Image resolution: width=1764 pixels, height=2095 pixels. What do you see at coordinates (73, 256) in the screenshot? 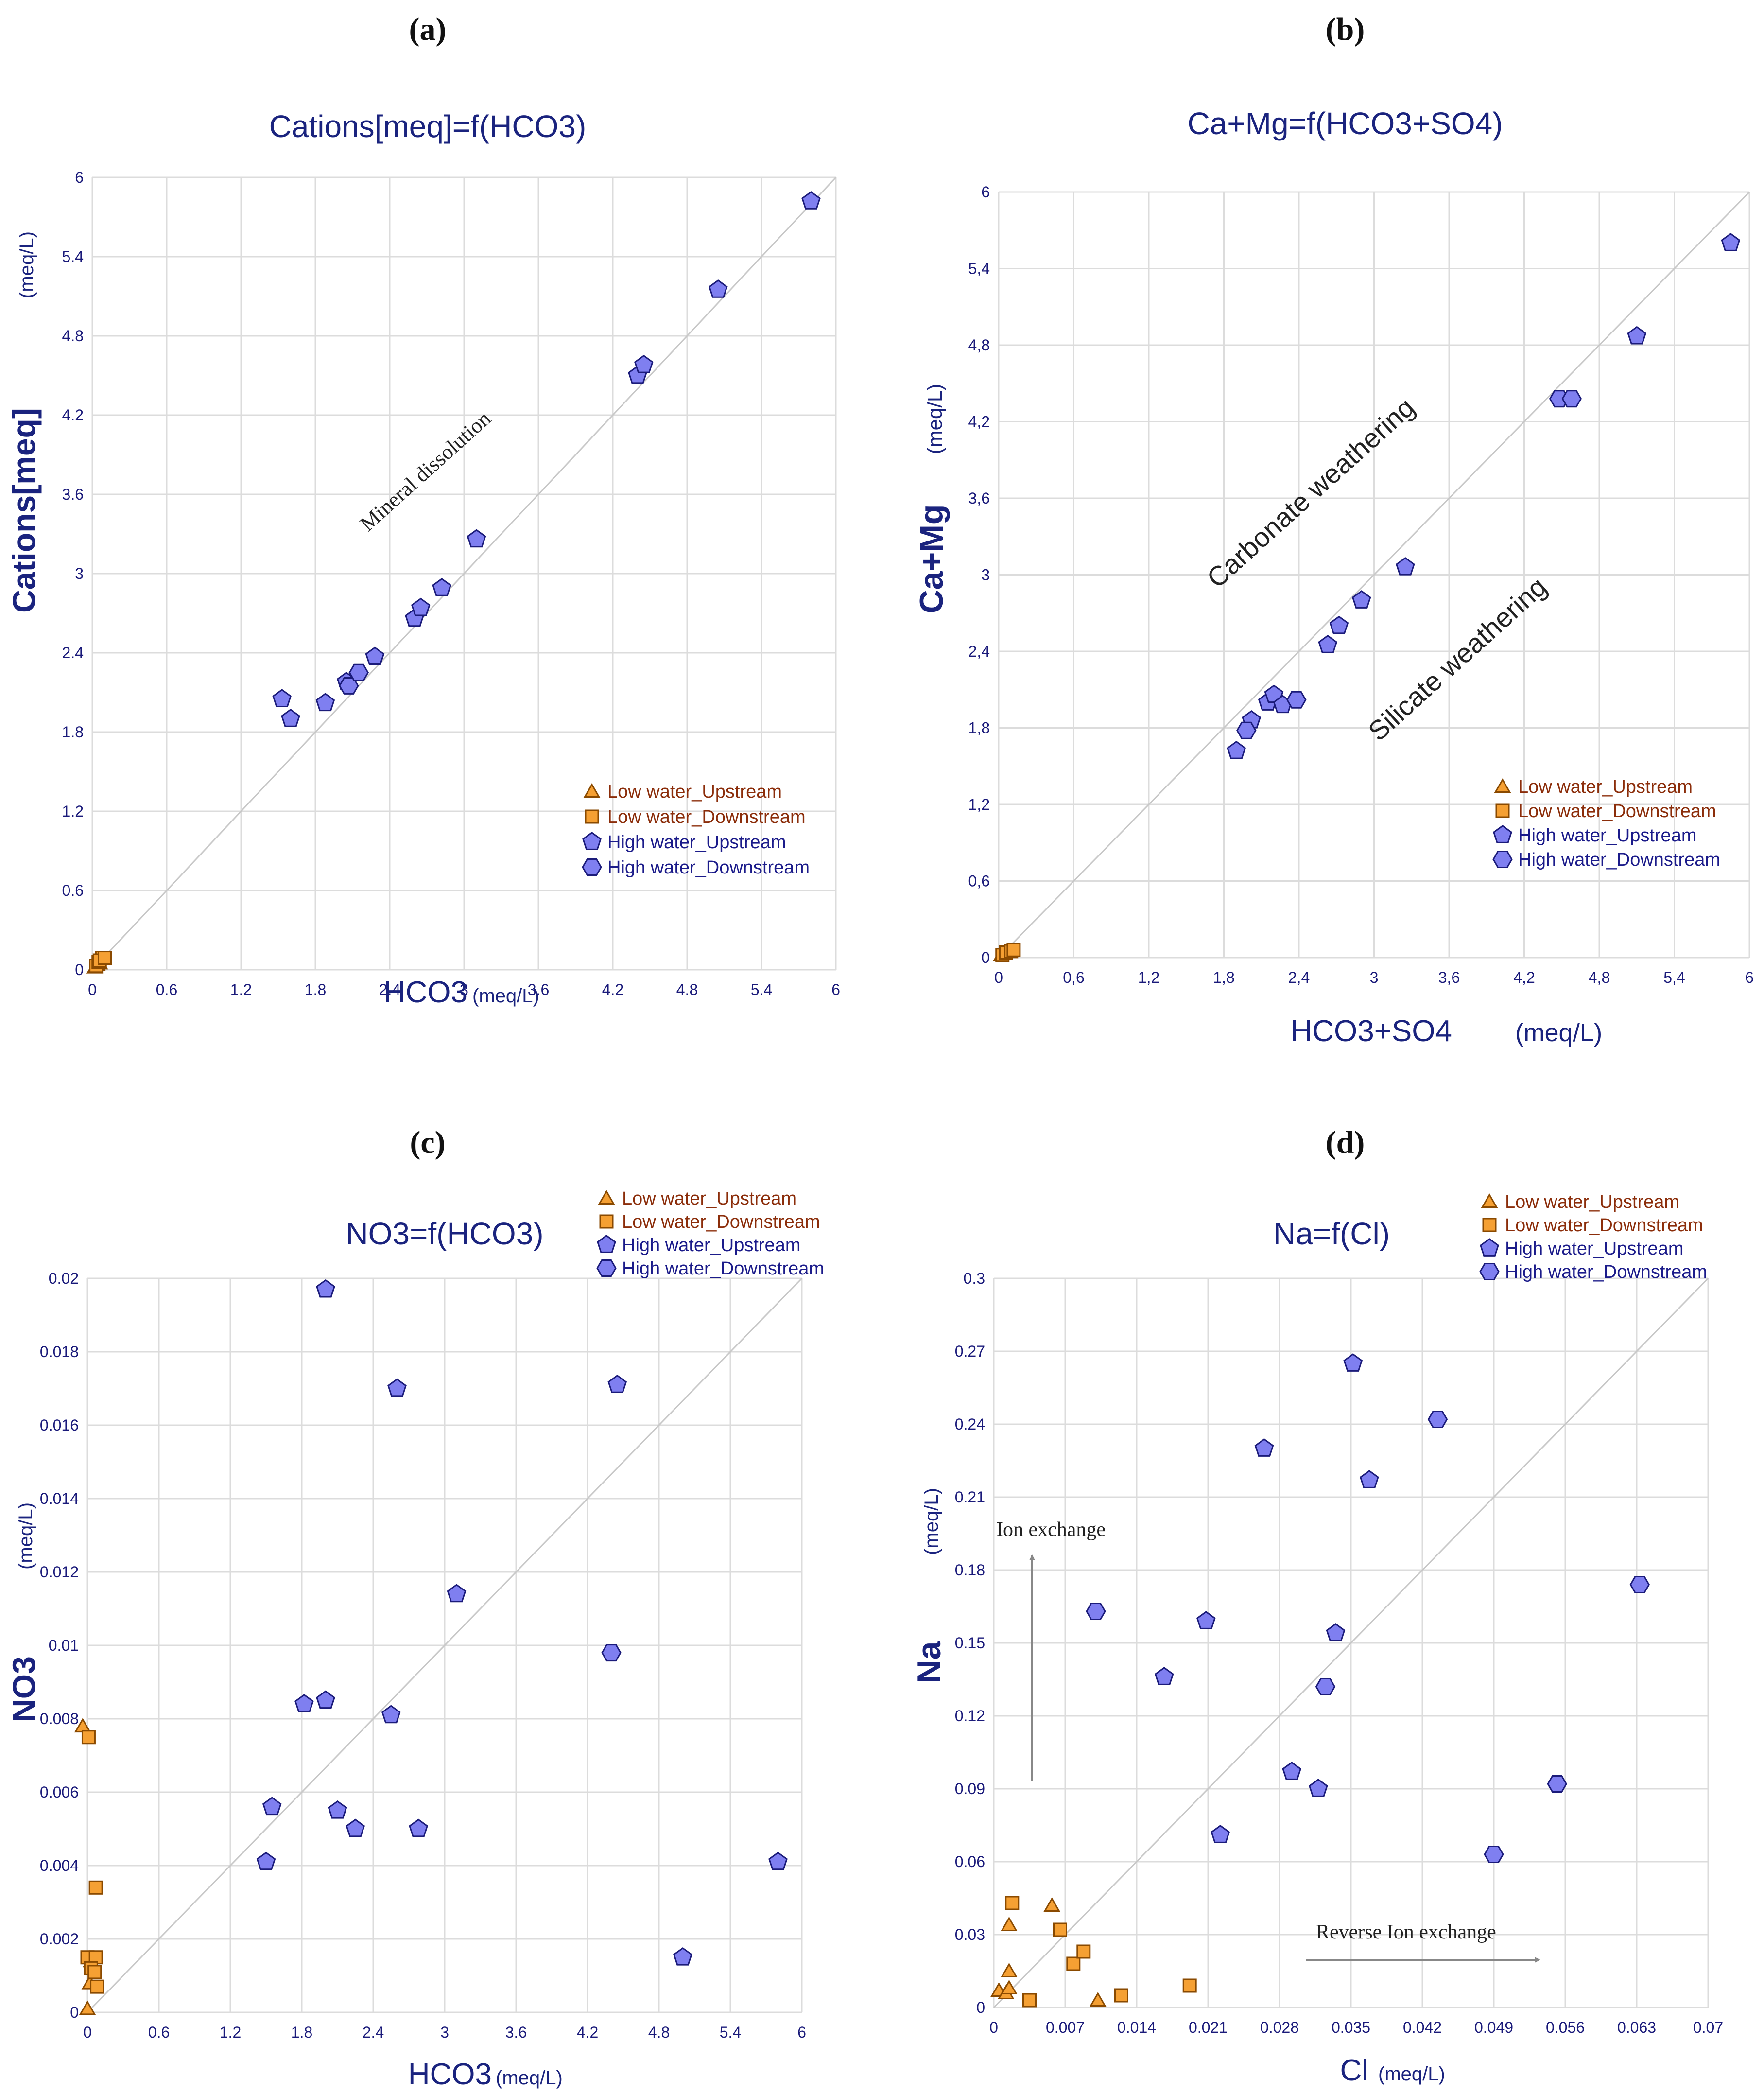
I see `y-tick-label: 5.4` at bounding box center [73, 256].